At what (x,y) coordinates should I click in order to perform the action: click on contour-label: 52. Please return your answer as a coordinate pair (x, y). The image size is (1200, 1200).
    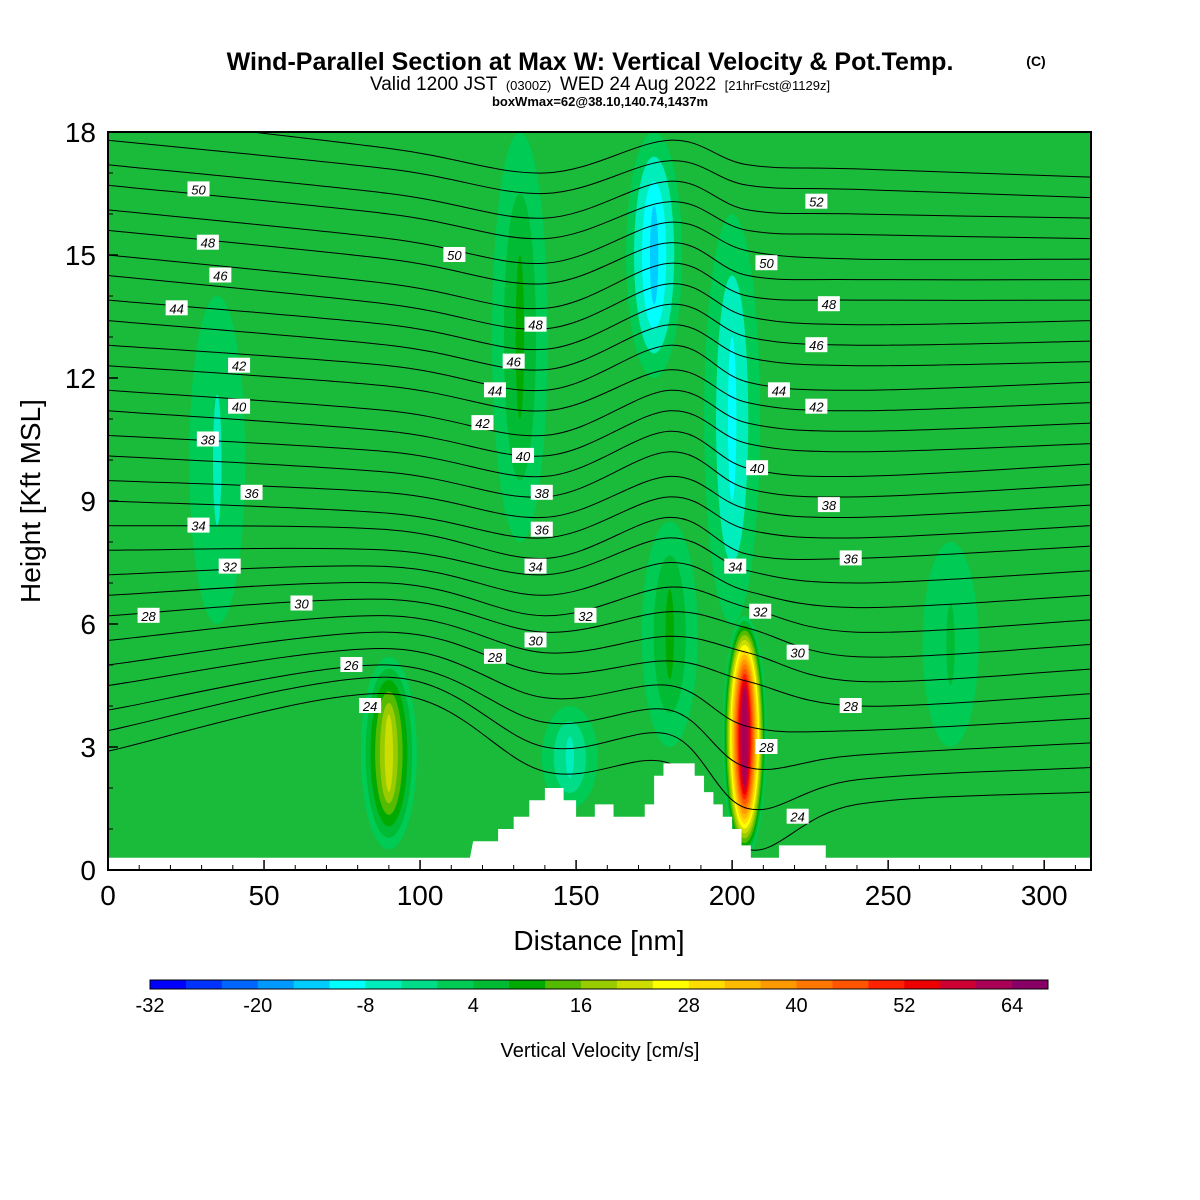
    Looking at the image, I should click on (816, 201).